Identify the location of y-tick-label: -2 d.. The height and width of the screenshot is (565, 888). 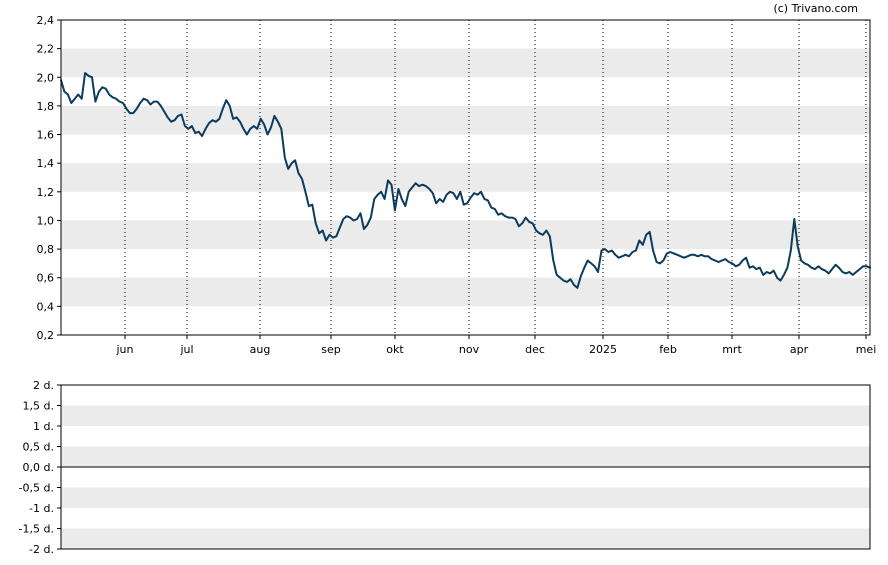
(41, 549).